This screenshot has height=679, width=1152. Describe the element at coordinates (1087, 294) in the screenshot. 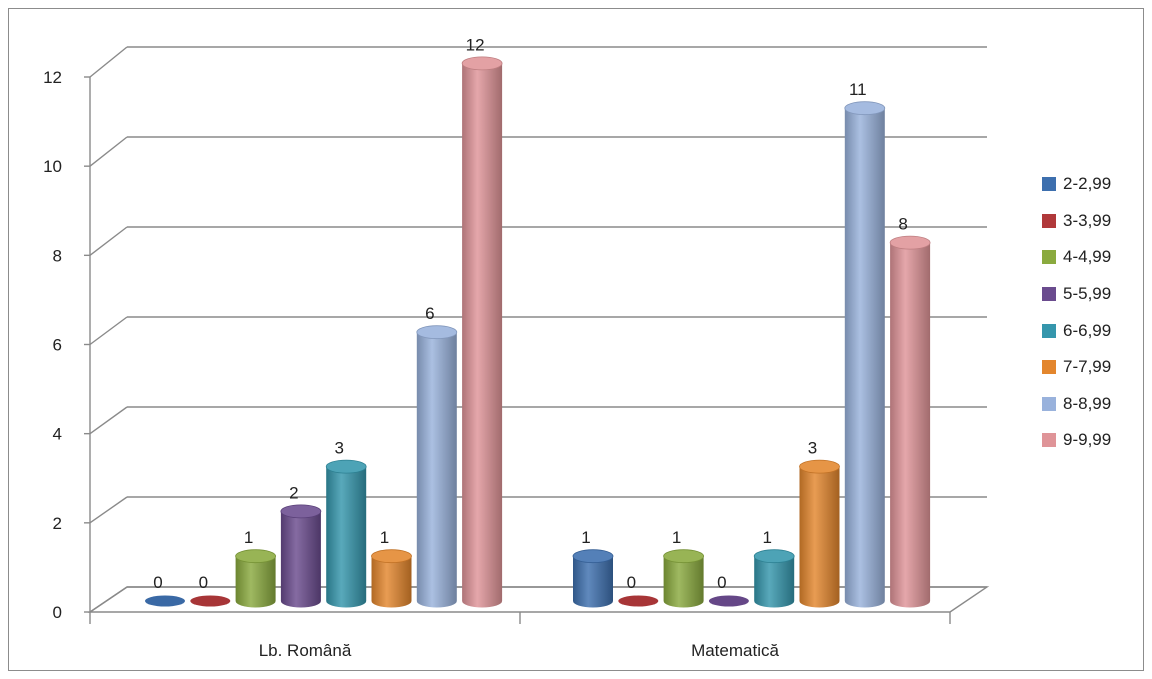

I see `legend-label: 5-5,99` at that location.